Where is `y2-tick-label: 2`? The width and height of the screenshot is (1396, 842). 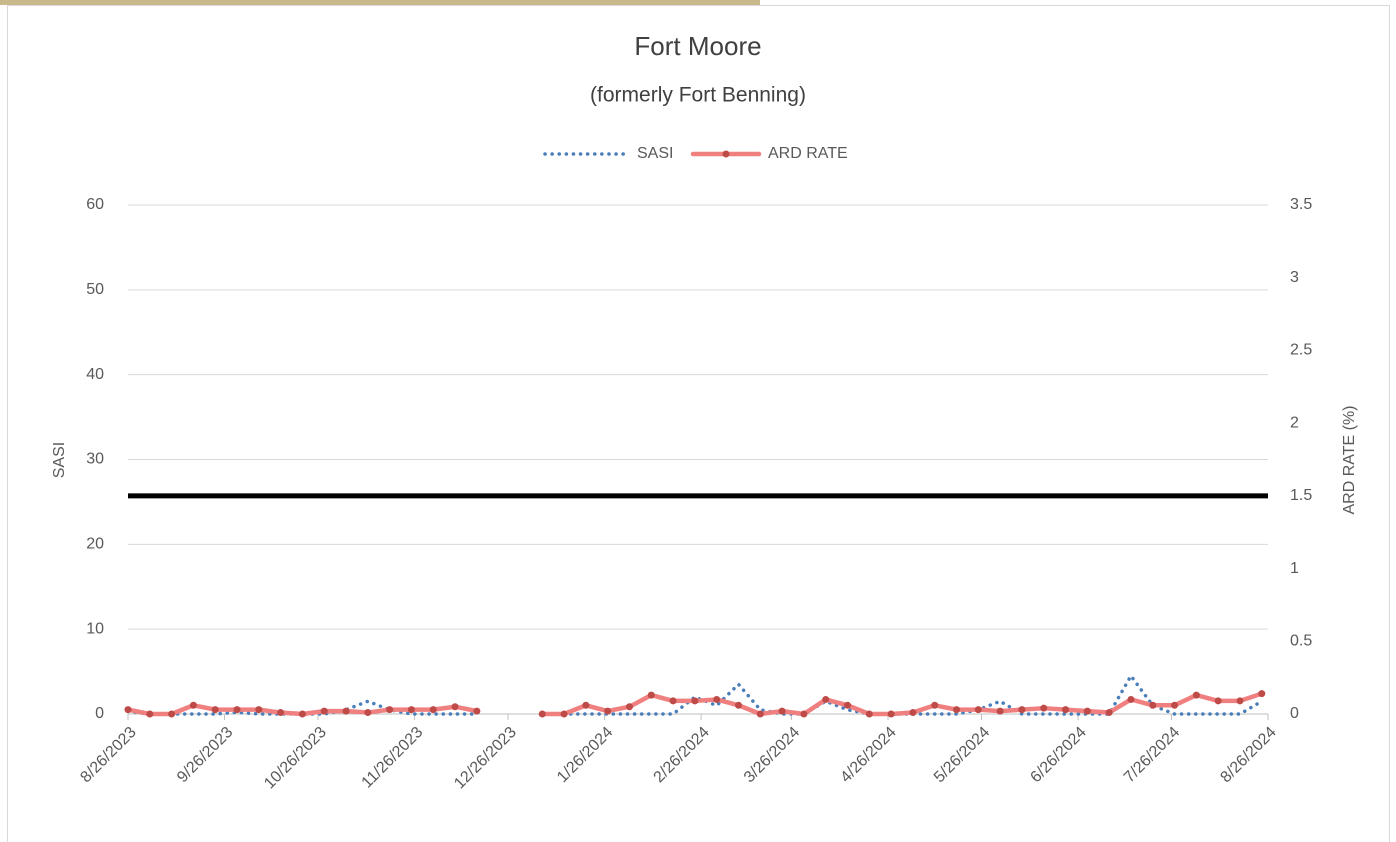
y2-tick-label: 2 is located at coordinates (1294, 422).